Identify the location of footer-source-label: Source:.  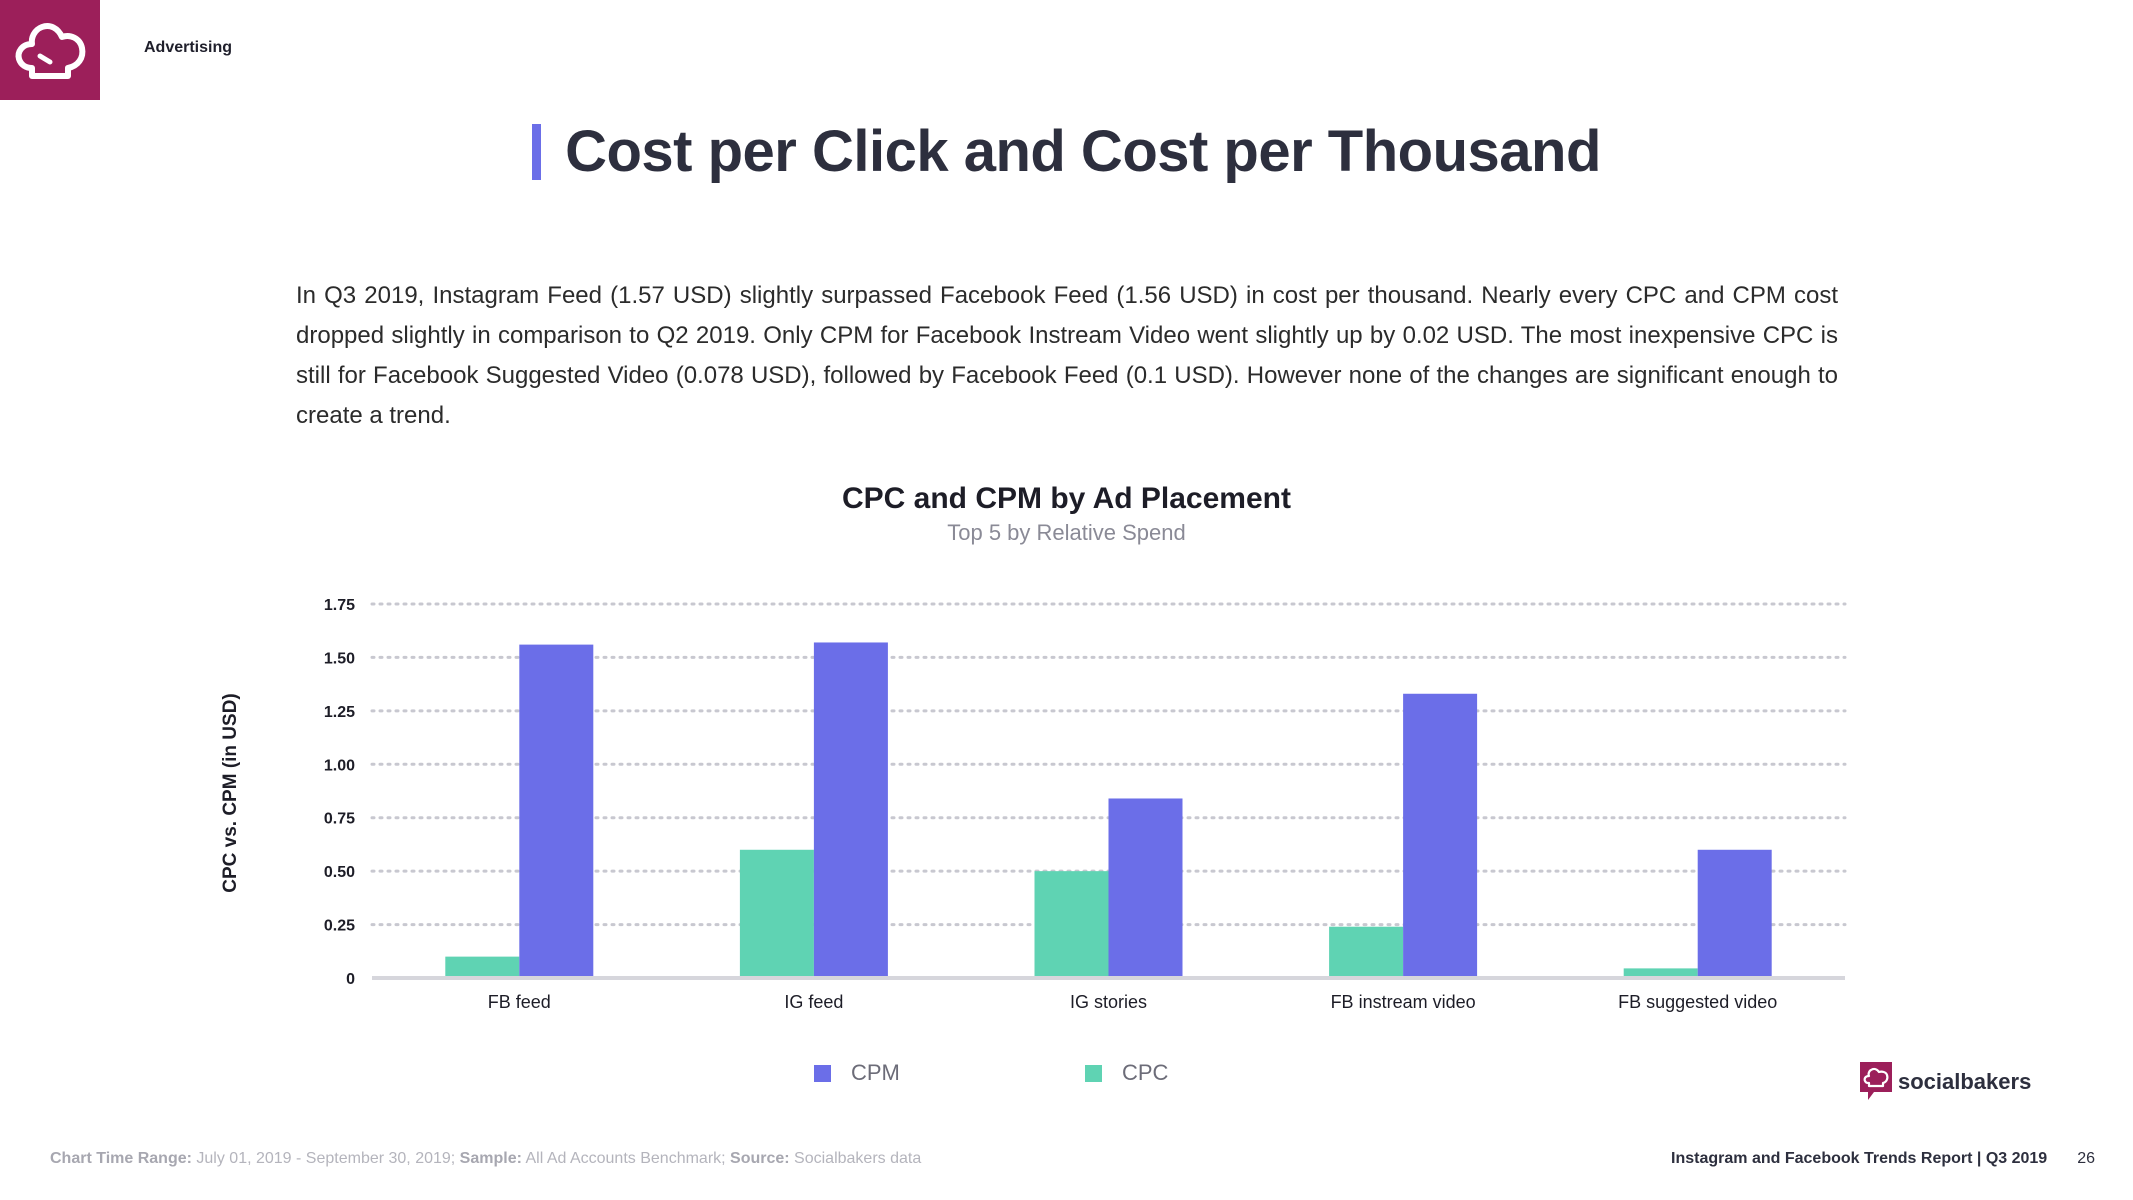
(757, 1158).